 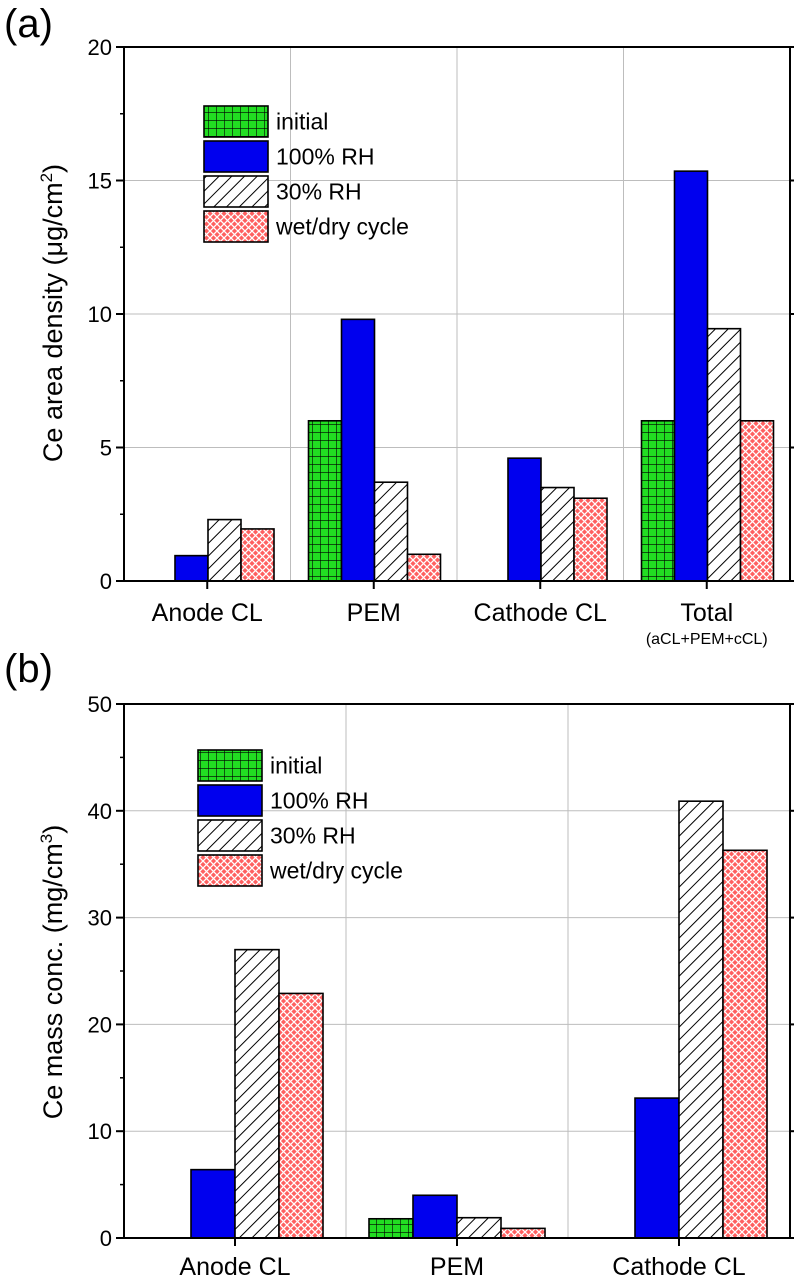 What do you see at coordinates (658, 500) in the screenshot?
I see `bar-initial-total` at bounding box center [658, 500].